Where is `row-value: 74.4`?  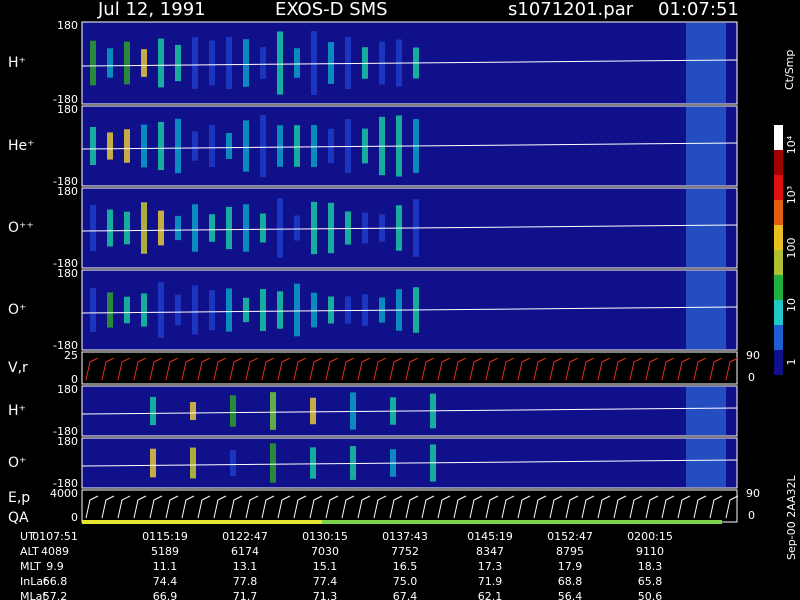 row-value: 74.4 is located at coordinates (165, 581).